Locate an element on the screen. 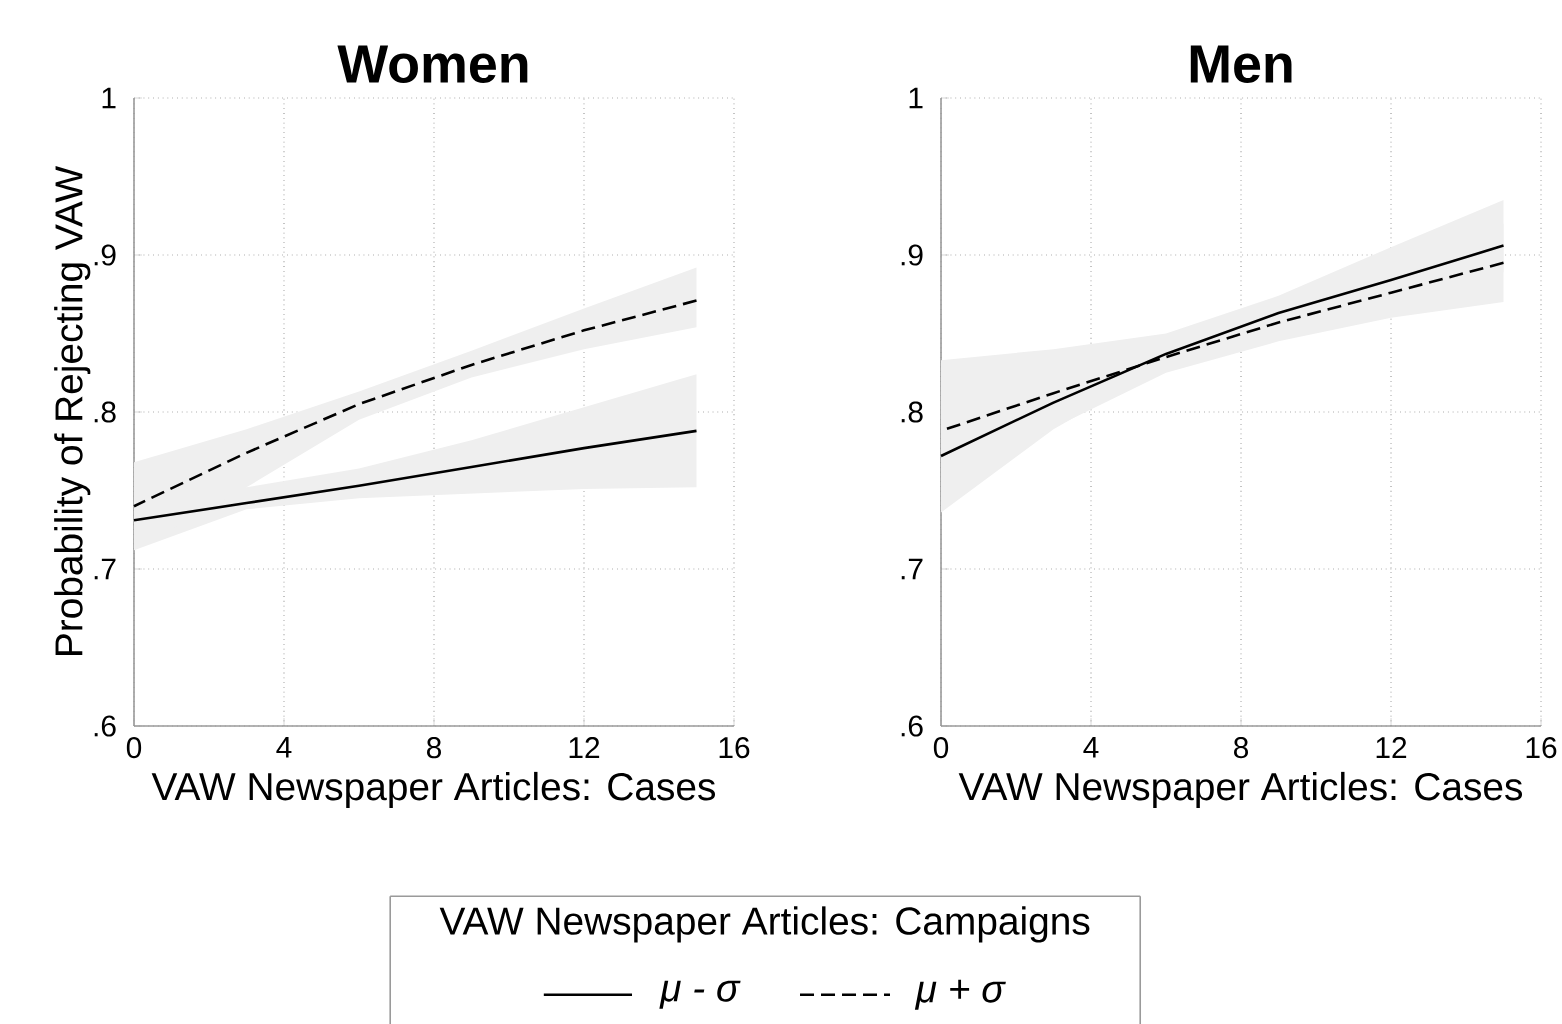  chart-title: Men is located at coordinates (1241, 64).